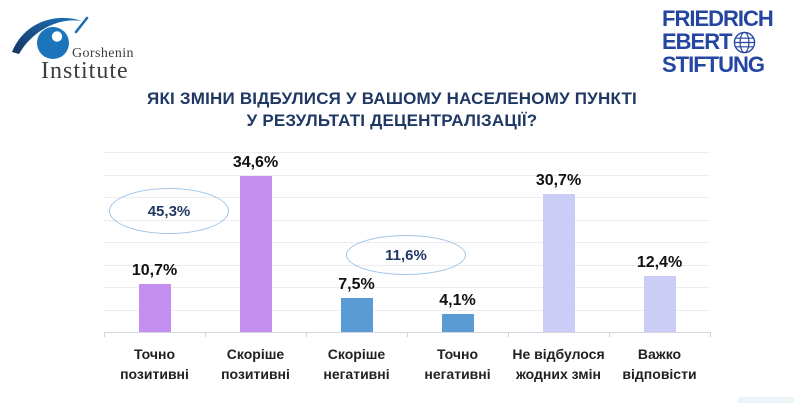 The image size is (800, 403). What do you see at coordinates (457, 364) in the screenshot?
I see `category-label: Точно негативні` at bounding box center [457, 364].